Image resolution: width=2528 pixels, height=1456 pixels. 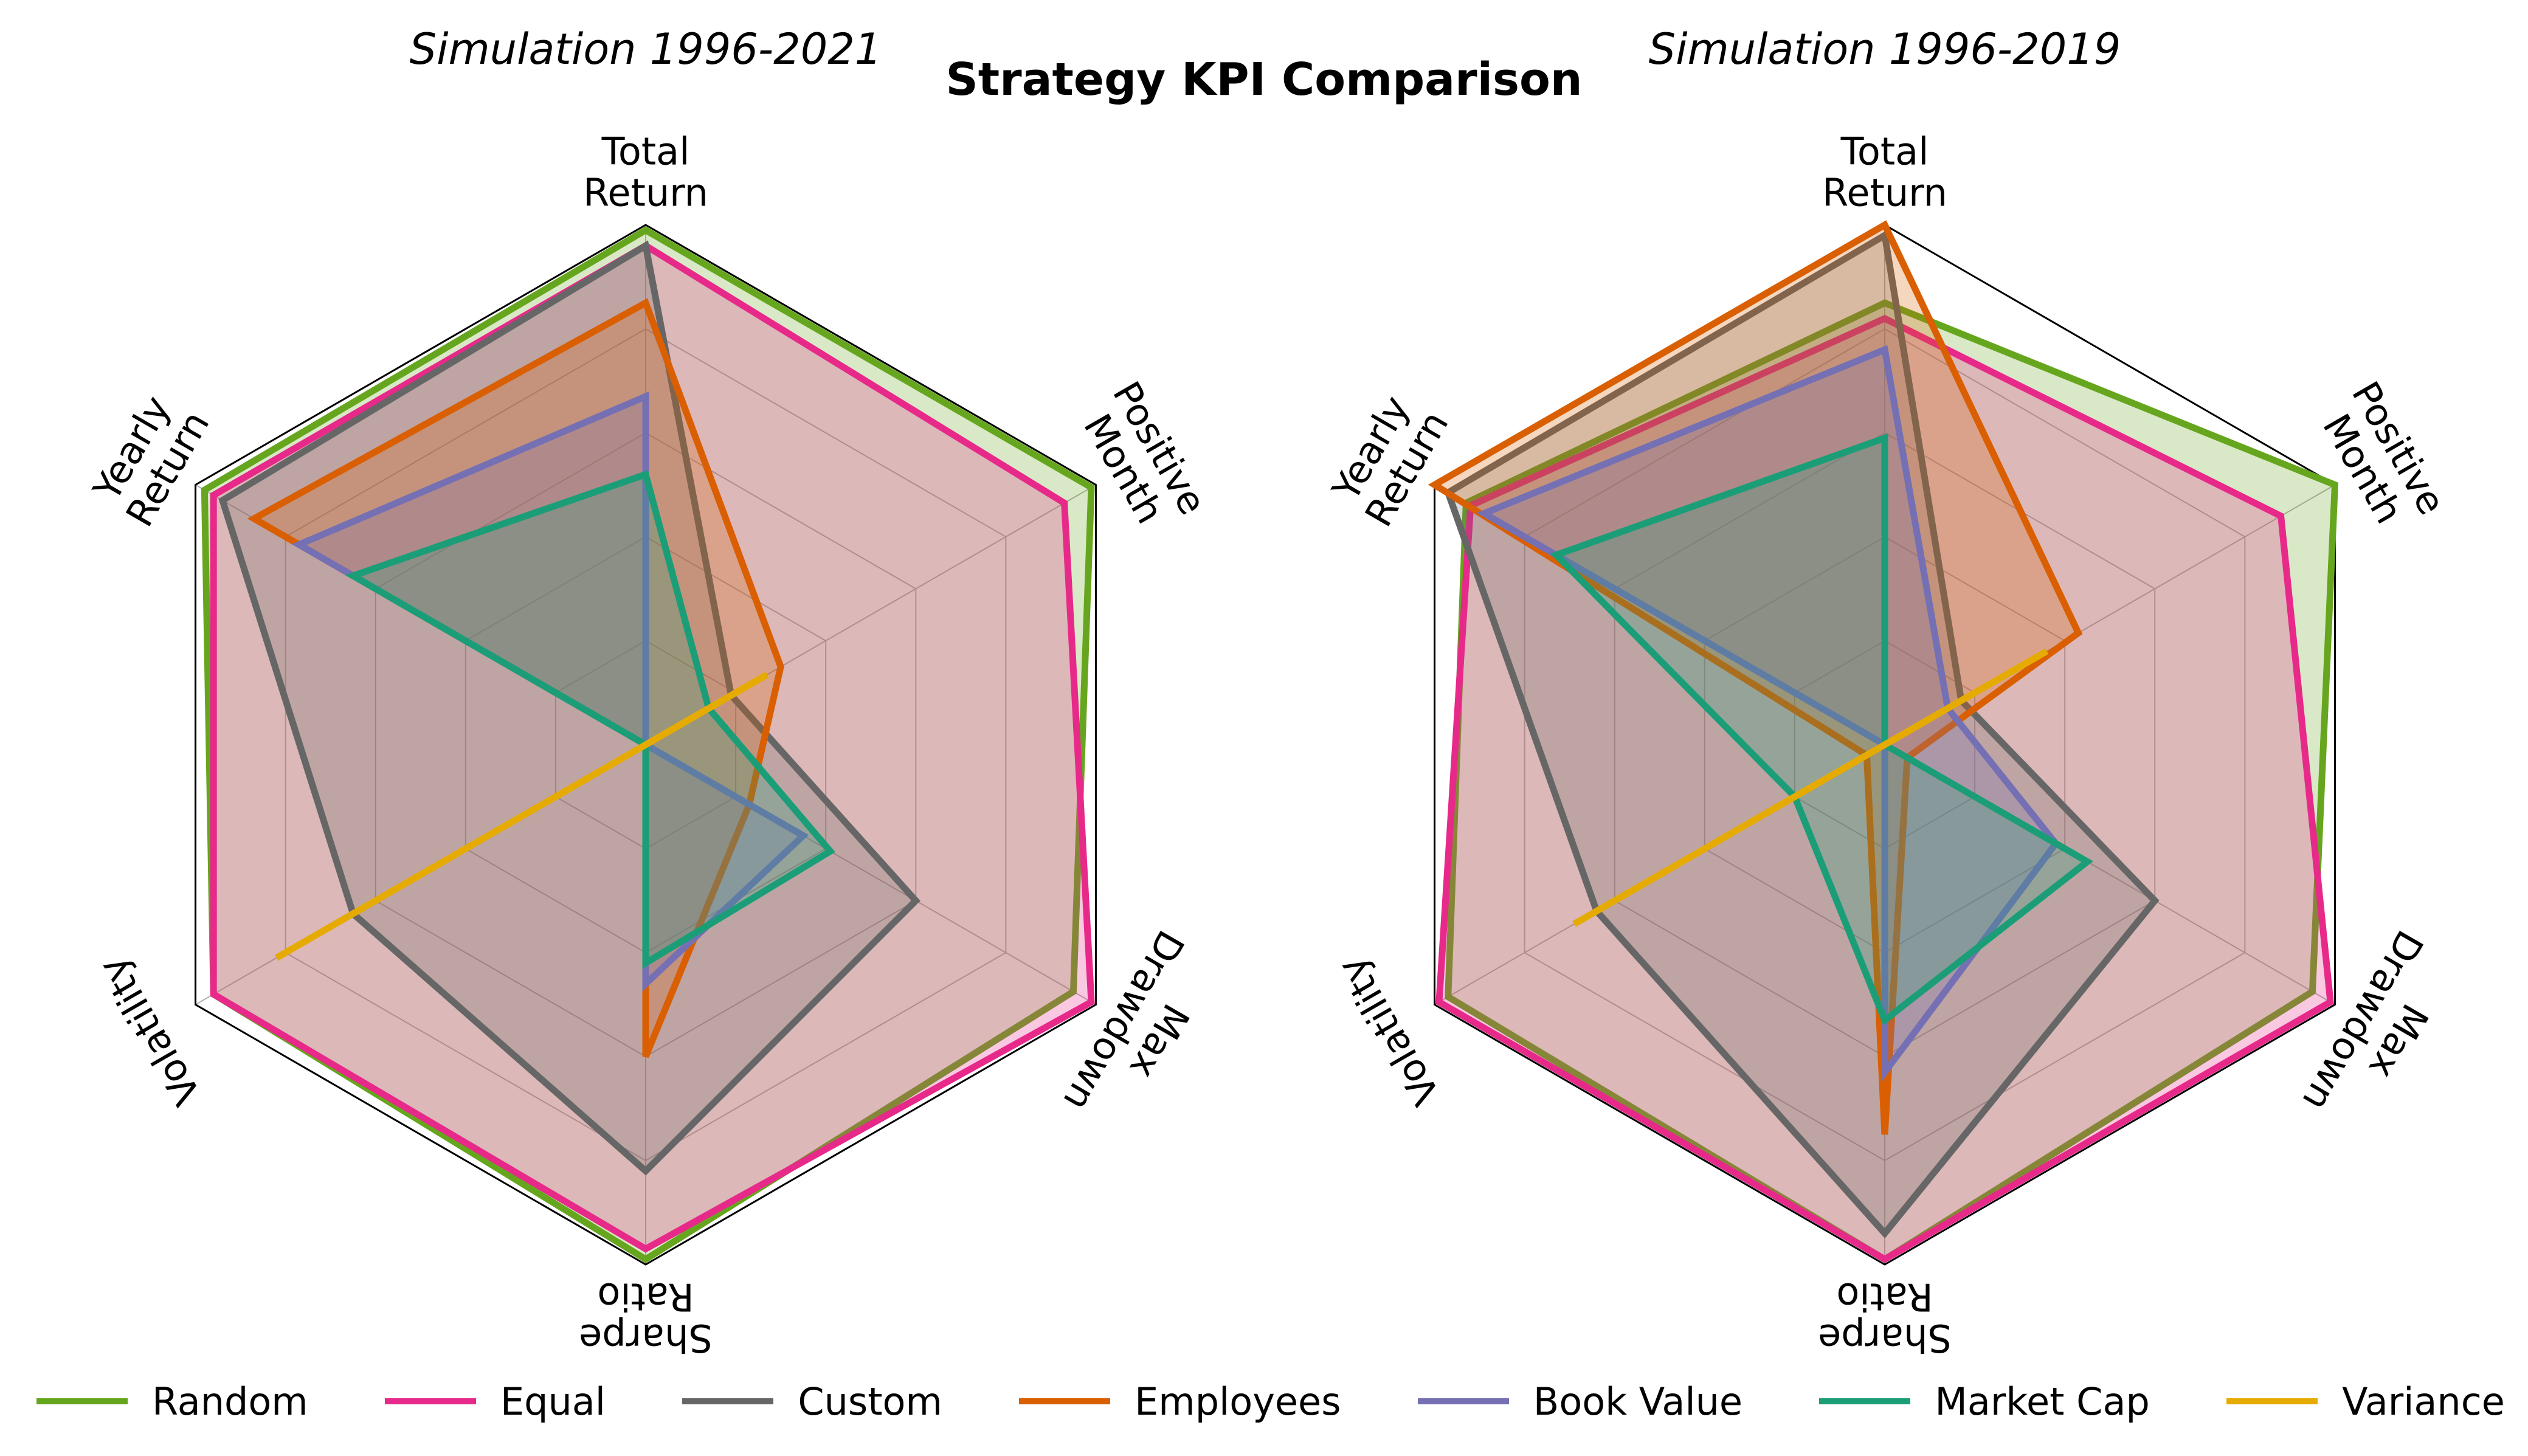 I want to click on legend-item-book-value: Book Value, so click(x=1580, y=1401).